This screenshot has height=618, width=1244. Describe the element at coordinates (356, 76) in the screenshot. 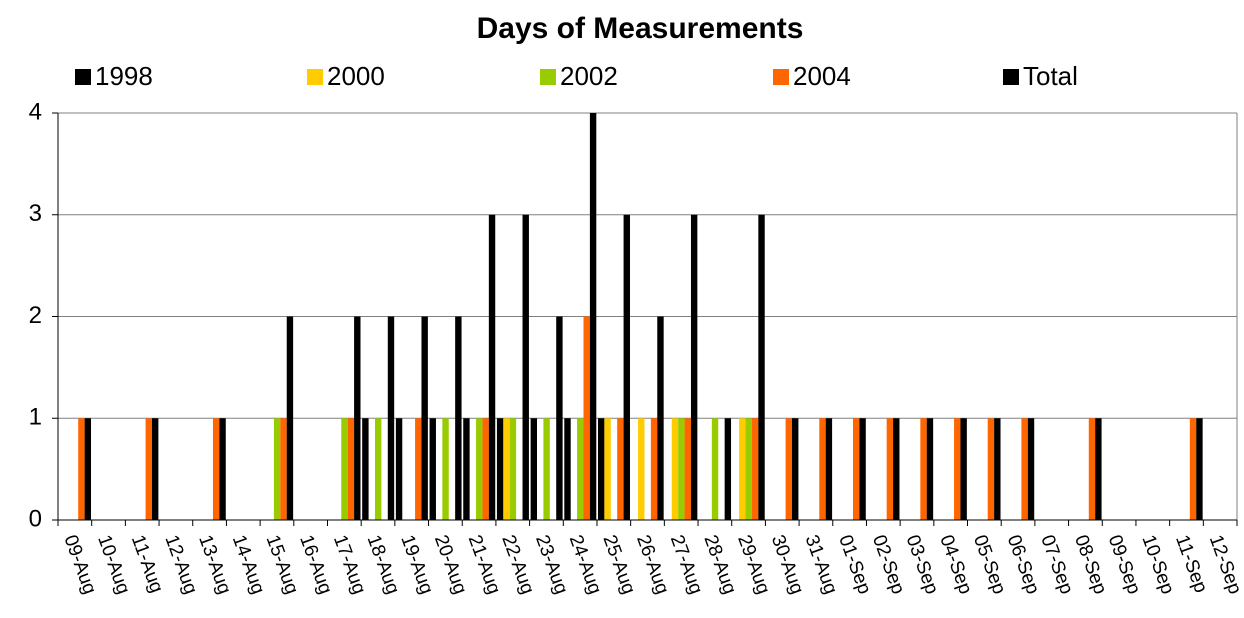

I see `legend-label: 2000` at that location.